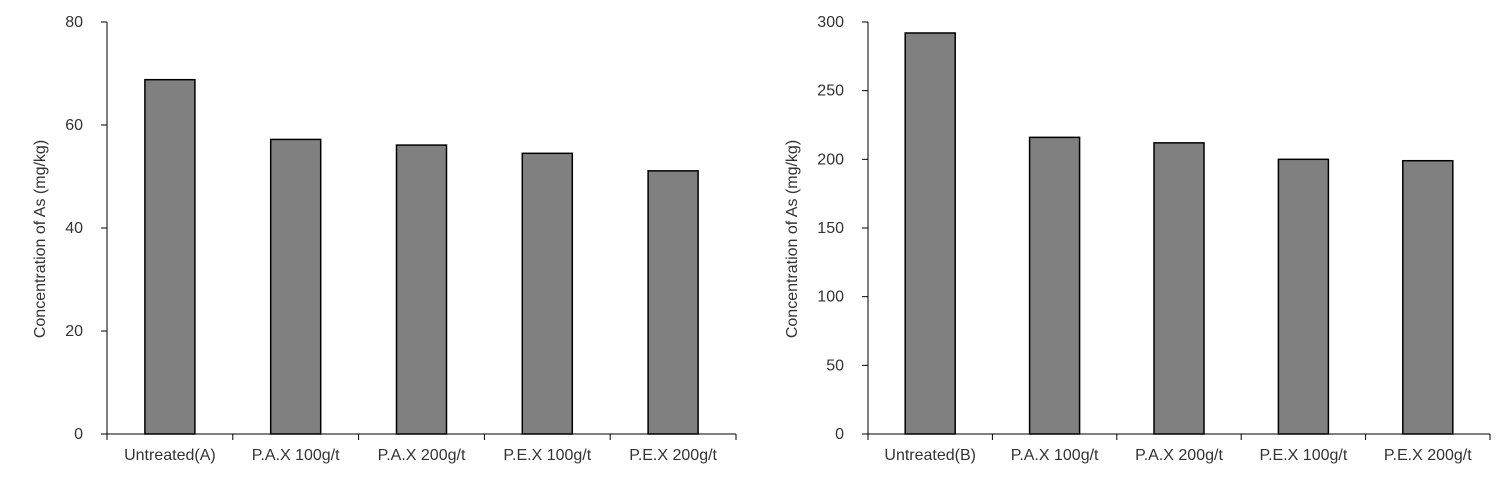  Describe the element at coordinates (170, 455) in the screenshot. I see `x-category-label: Untreated(A)` at that location.